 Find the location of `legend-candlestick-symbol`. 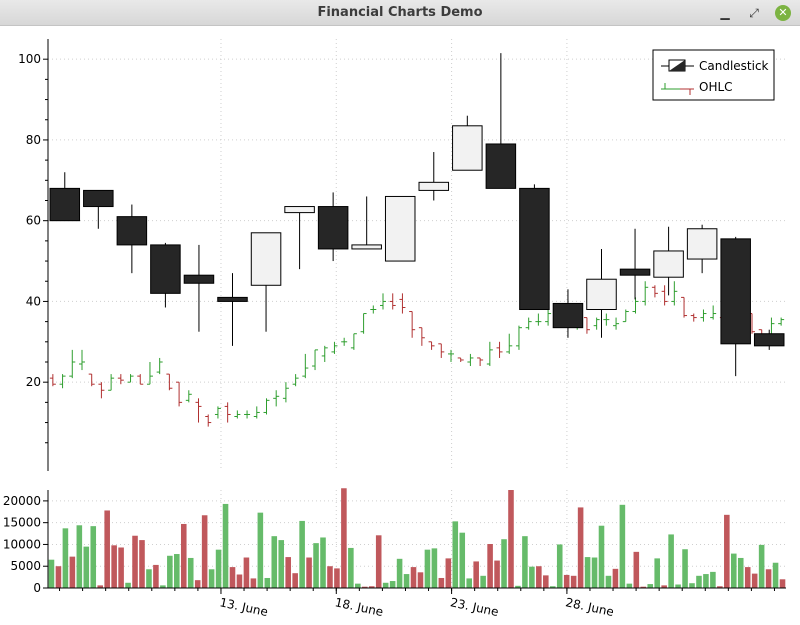

legend-candlestick-symbol is located at coordinates (677, 65).